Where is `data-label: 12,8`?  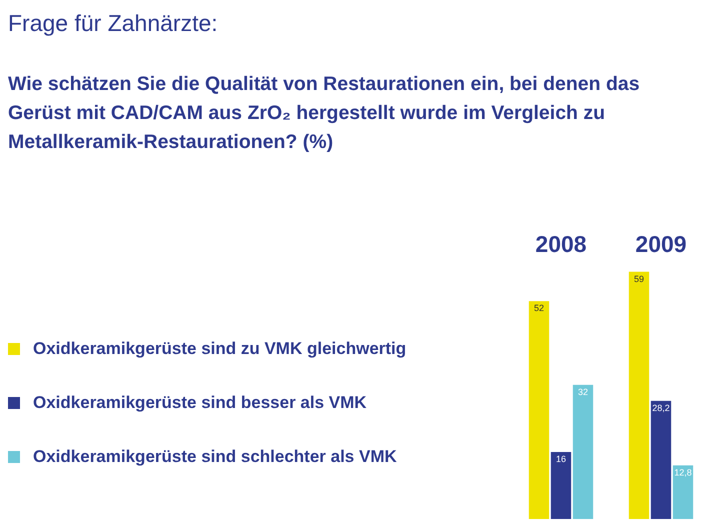
data-label: 12,8 is located at coordinates (683, 472).